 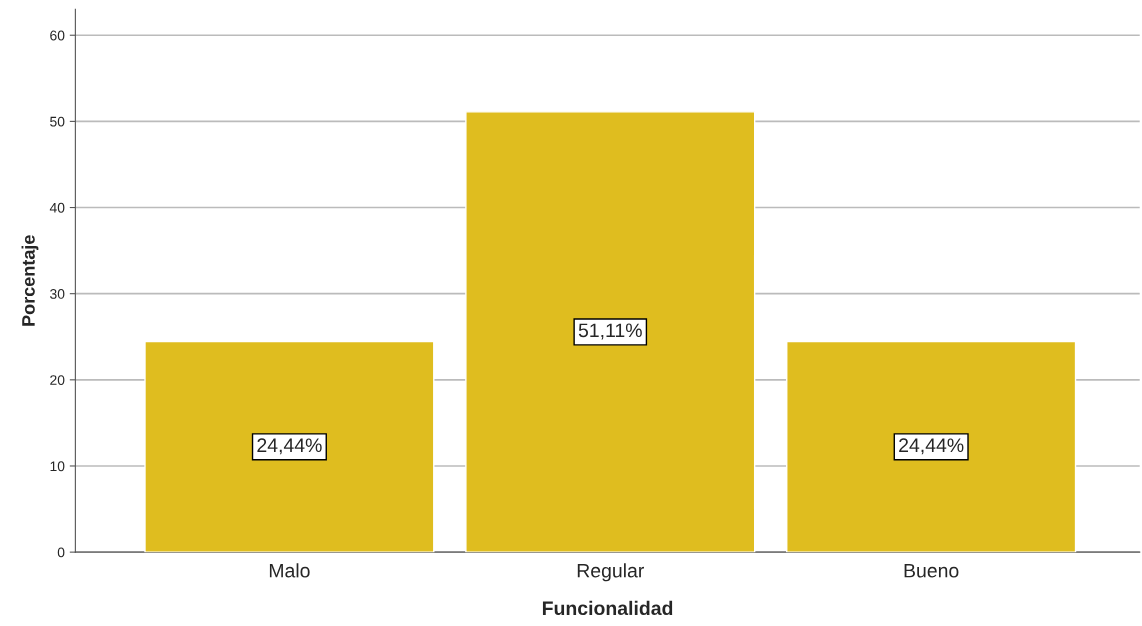 What do you see at coordinates (610, 331) in the screenshot?
I see `data-label: 51,11%` at bounding box center [610, 331].